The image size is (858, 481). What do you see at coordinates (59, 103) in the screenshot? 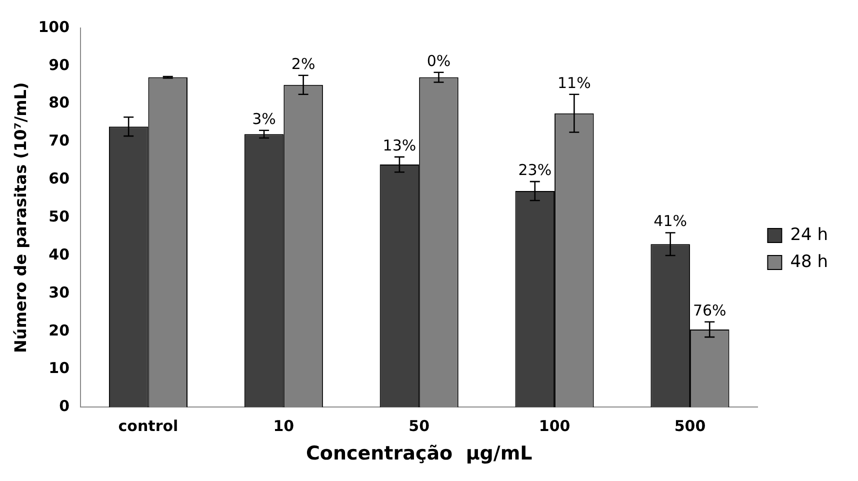
I see `y-tick-label: 80` at bounding box center [59, 103].